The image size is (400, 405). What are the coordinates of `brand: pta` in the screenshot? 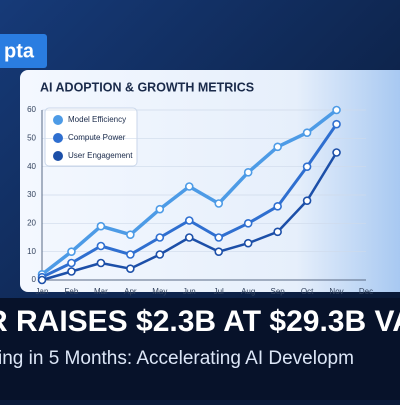 It's located at (19, 51).